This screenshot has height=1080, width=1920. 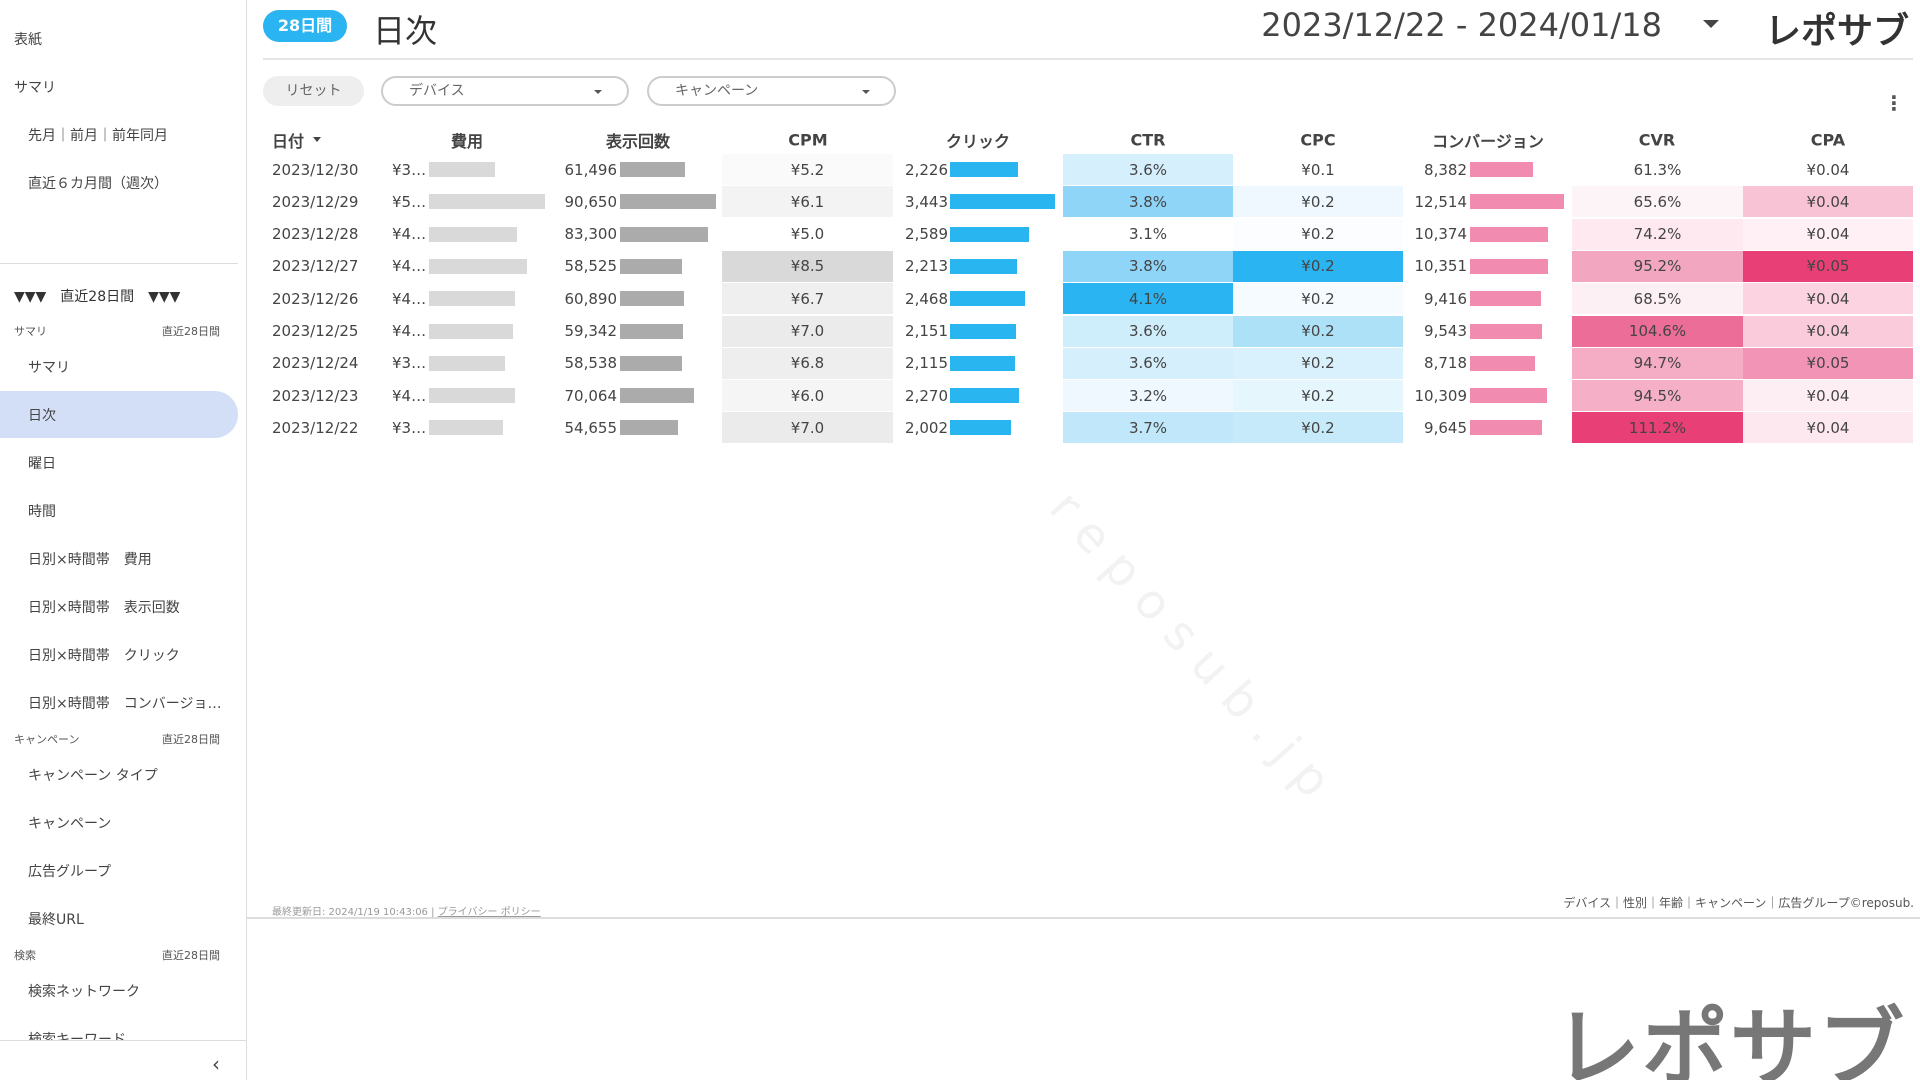 What do you see at coordinates (56, 920) in the screenshot?
I see `nav-item: 最終URL` at bounding box center [56, 920].